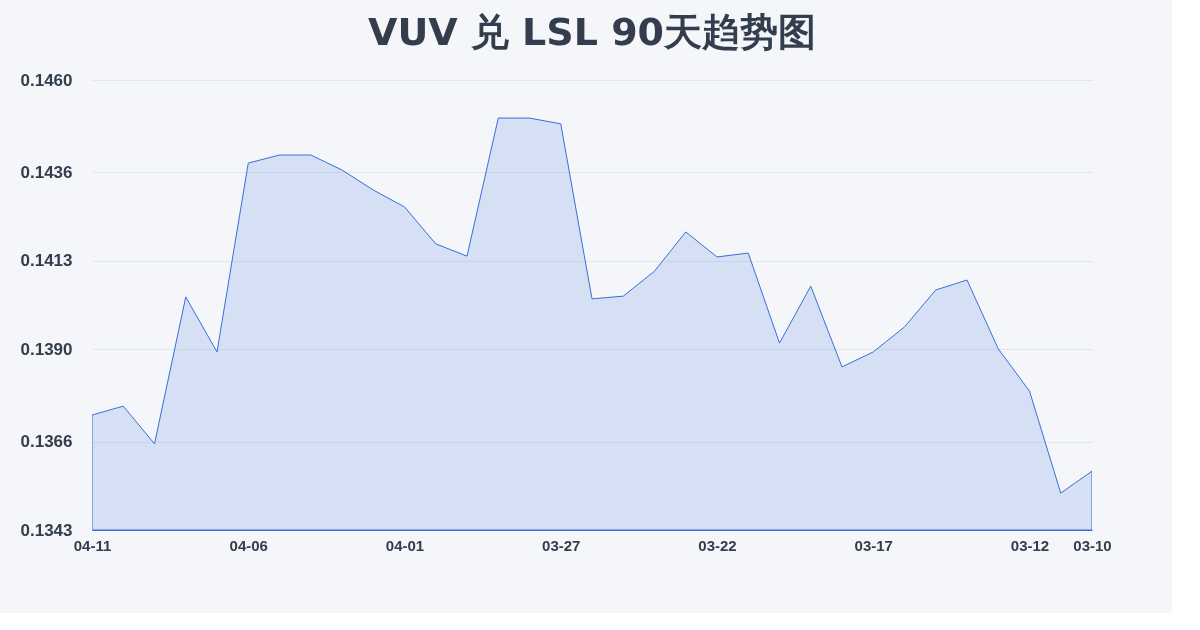  Describe the element at coordinates (717, 545) in the screenshot. I see `x-tick-label: 03-22` at that location.